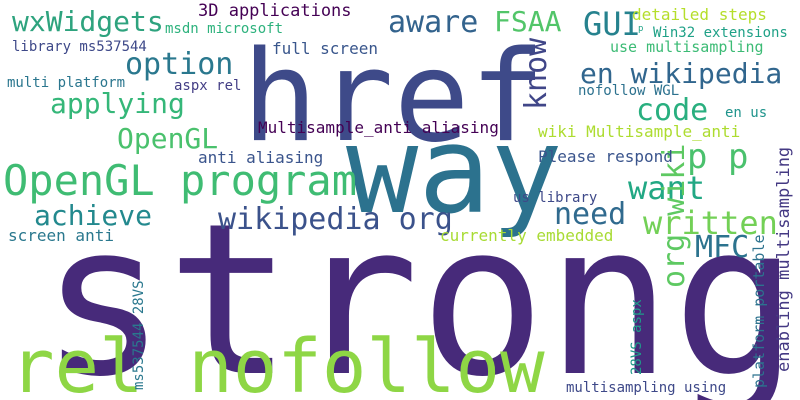  What do you see at coordinates (117, 103) in the screenshot?
I see `word-applying: applying` at bounding box center [117, 103].